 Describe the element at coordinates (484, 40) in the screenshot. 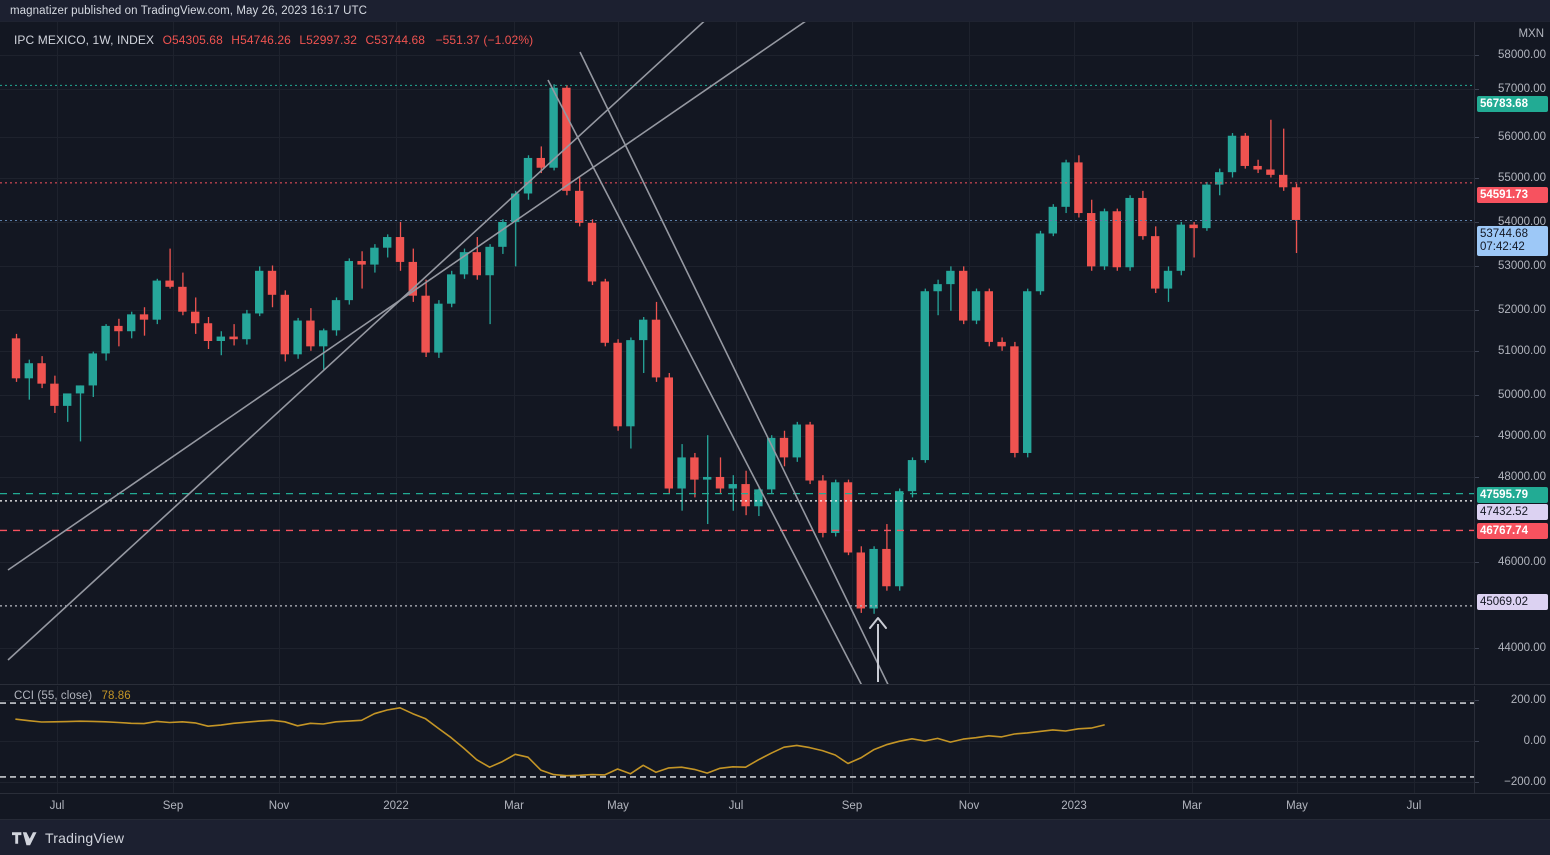

I see `legend-change: −551.37 (−1.02%)` at that location.